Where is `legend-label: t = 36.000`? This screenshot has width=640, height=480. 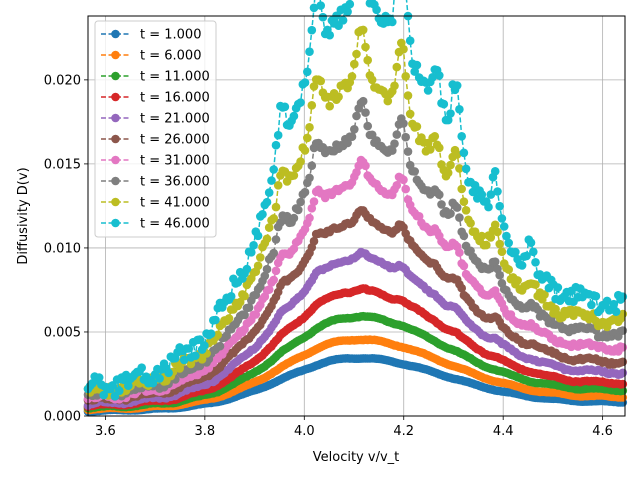 legend-label: t = 36.000 is located at coordinates (175, 182).